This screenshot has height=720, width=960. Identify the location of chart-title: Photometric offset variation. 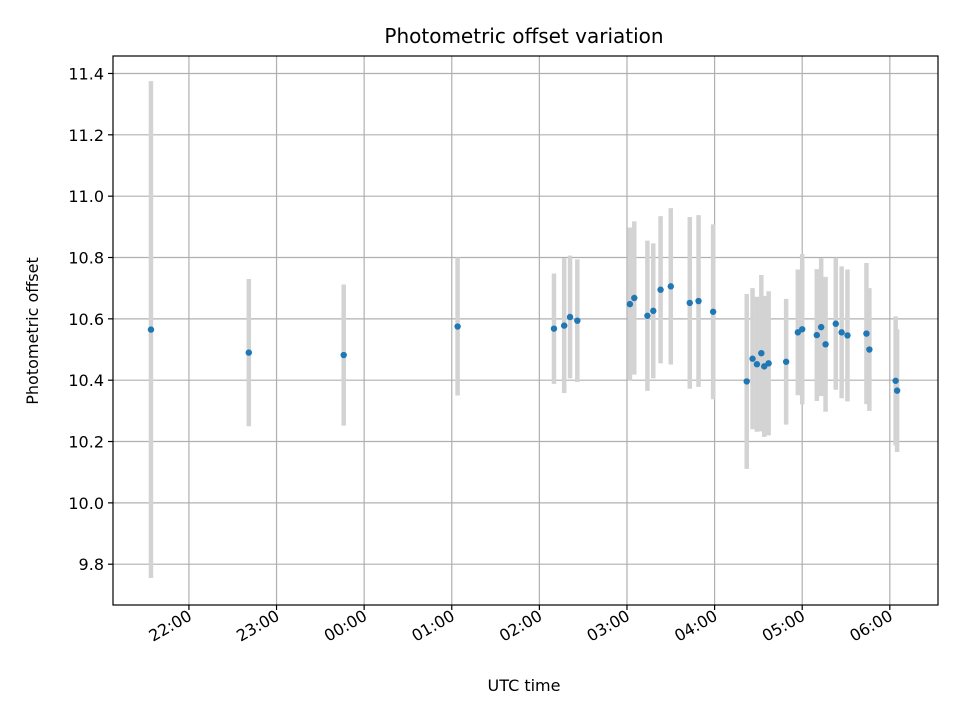
(523, 36).